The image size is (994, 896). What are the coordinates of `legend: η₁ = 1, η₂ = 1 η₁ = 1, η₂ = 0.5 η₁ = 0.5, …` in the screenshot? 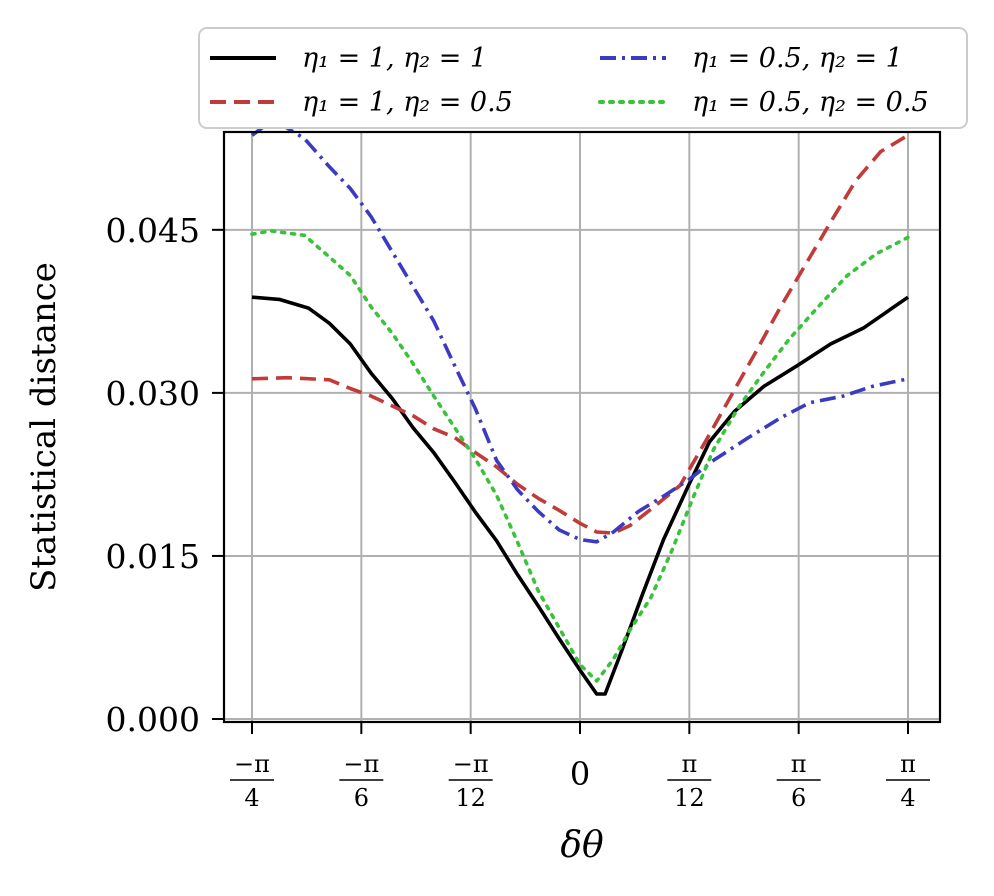 It's located at (583, 78).